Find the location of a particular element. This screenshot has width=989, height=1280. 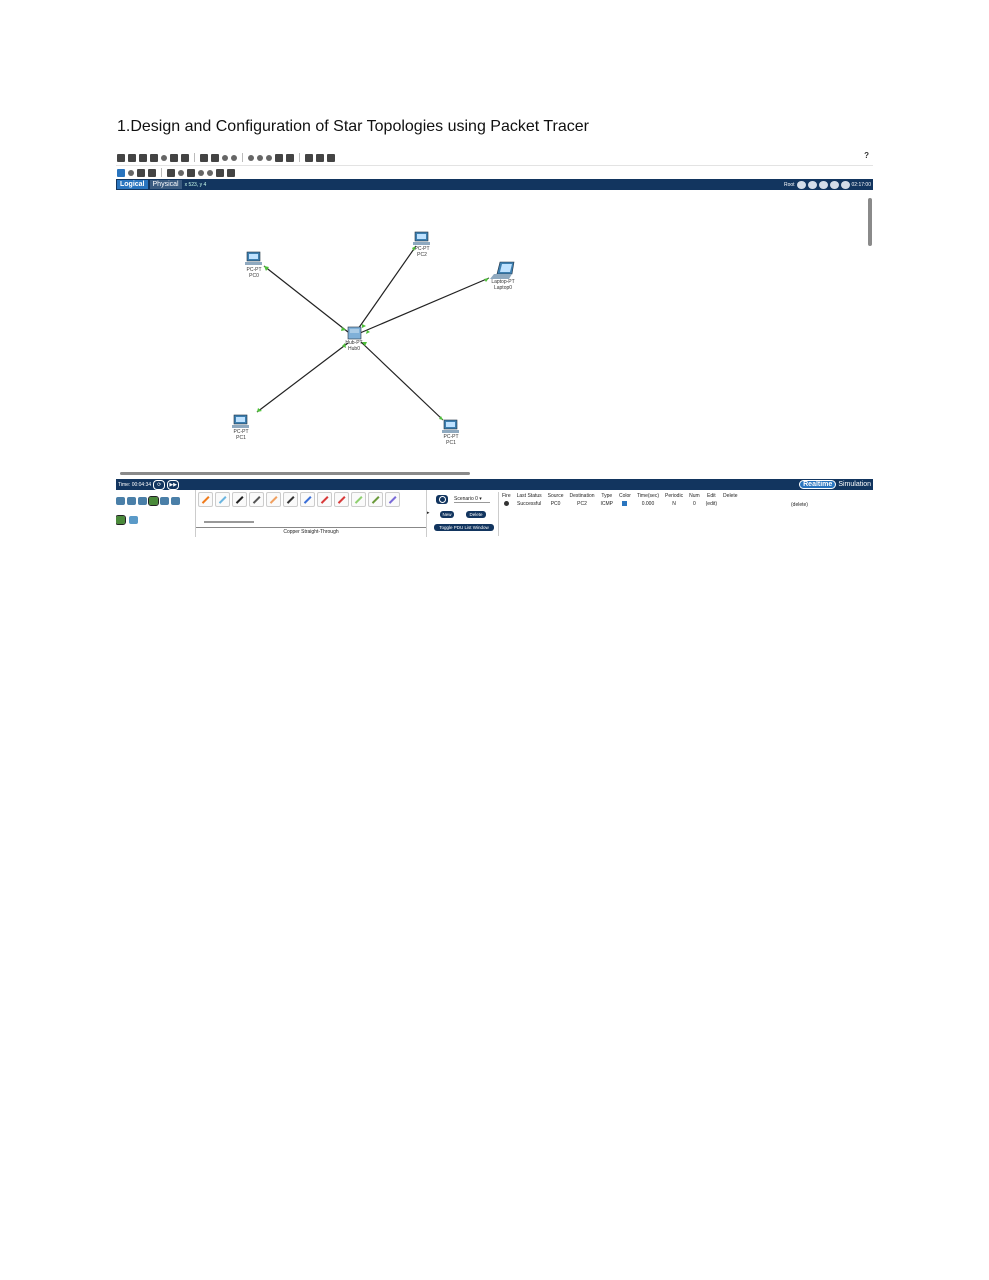

delete-pdu-link: (delete) is located at coordinates (799, 505).